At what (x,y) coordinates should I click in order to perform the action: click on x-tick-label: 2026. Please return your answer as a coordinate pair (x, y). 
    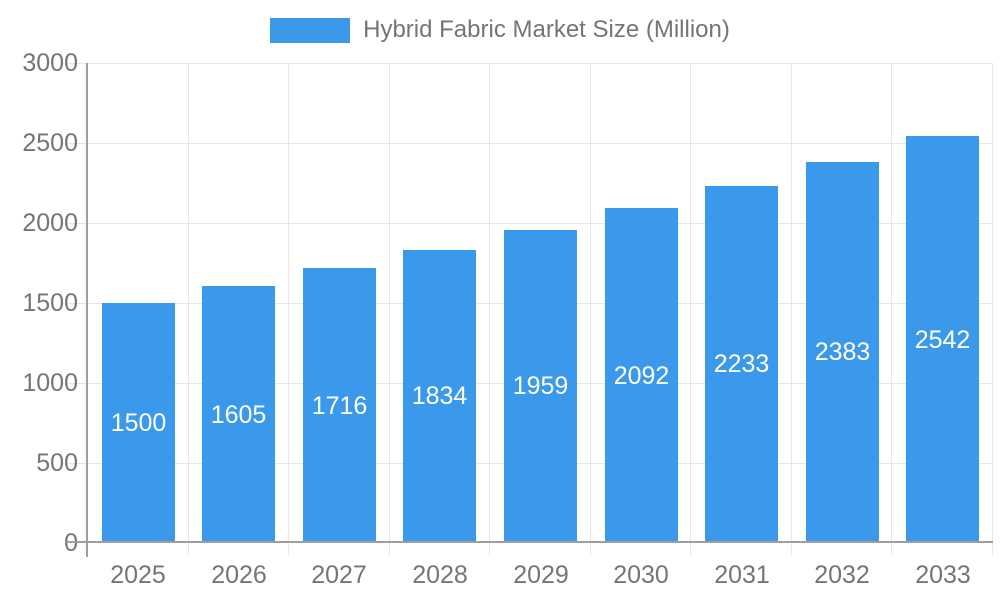
    Looking at the image, I should click on (239, 575).